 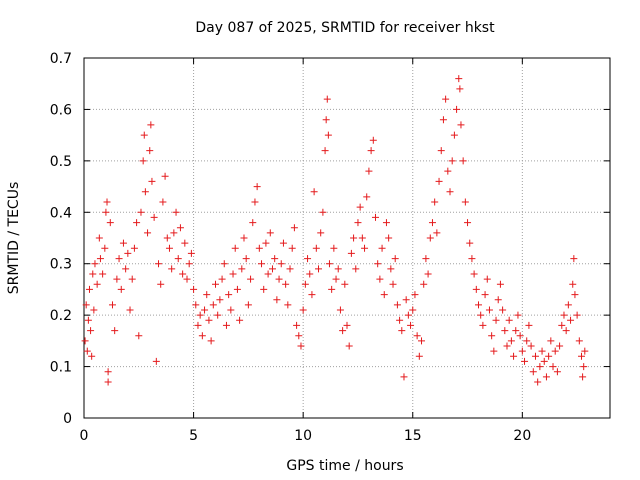 I want to click on y-tick-label: 0, so click(x=67, y=419).